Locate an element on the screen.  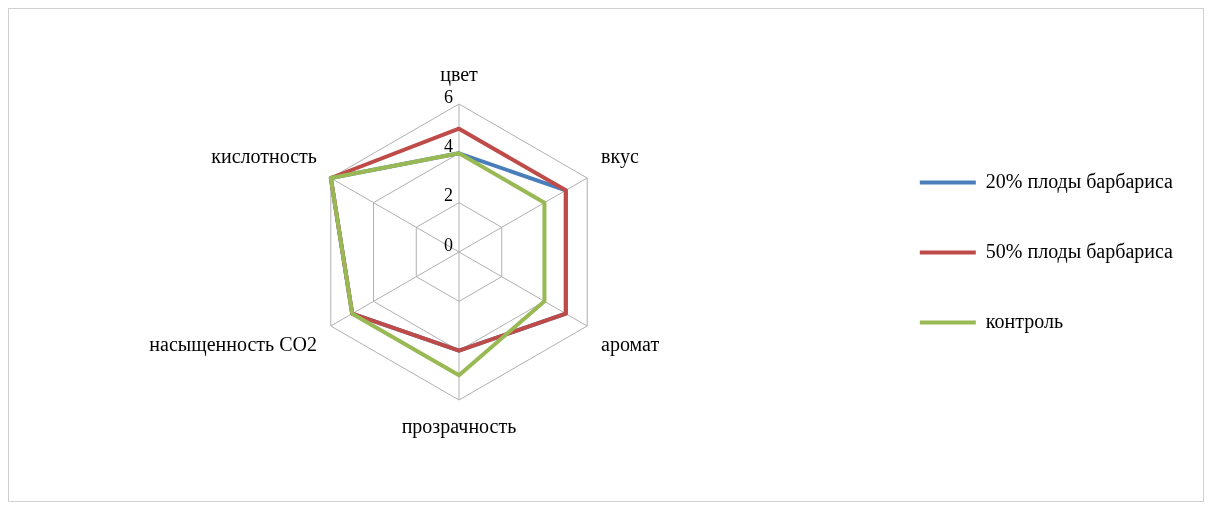
y-tick-label: 0 is located at coordinates (448, 244).